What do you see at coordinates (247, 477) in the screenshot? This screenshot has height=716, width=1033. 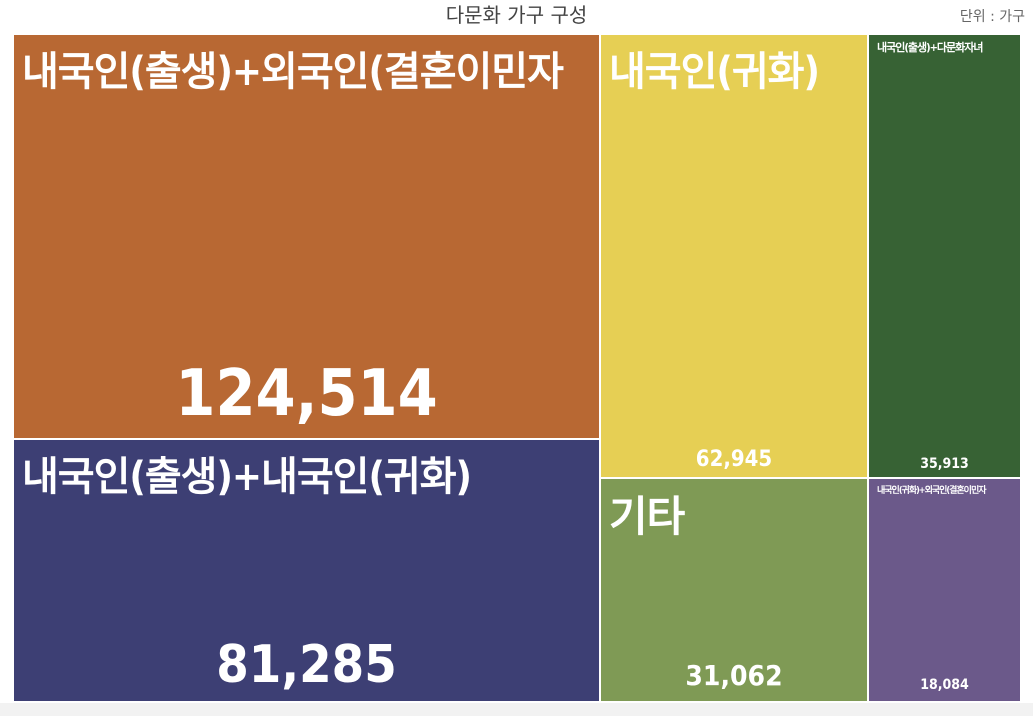 I see `tile-label: 내국인(출생)+내국인(귀화)` at bounding box center [247, 477].